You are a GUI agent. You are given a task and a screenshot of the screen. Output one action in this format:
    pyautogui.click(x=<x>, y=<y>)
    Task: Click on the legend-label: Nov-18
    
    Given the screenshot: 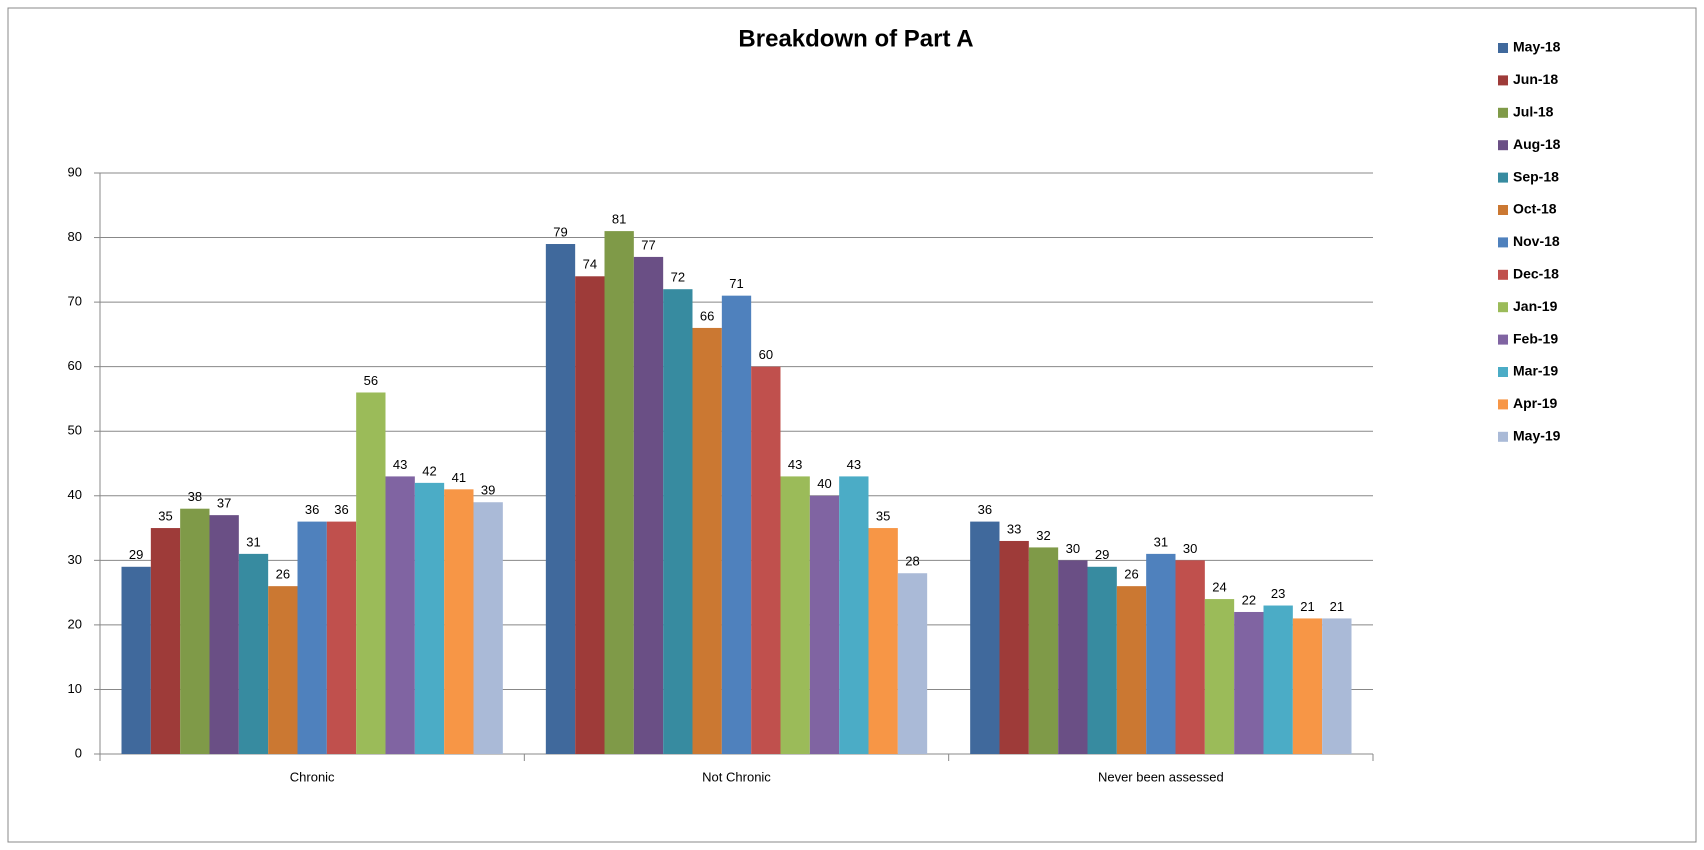 What is the action you would take?
    pyautogui.click(x=1536, y=241)
    